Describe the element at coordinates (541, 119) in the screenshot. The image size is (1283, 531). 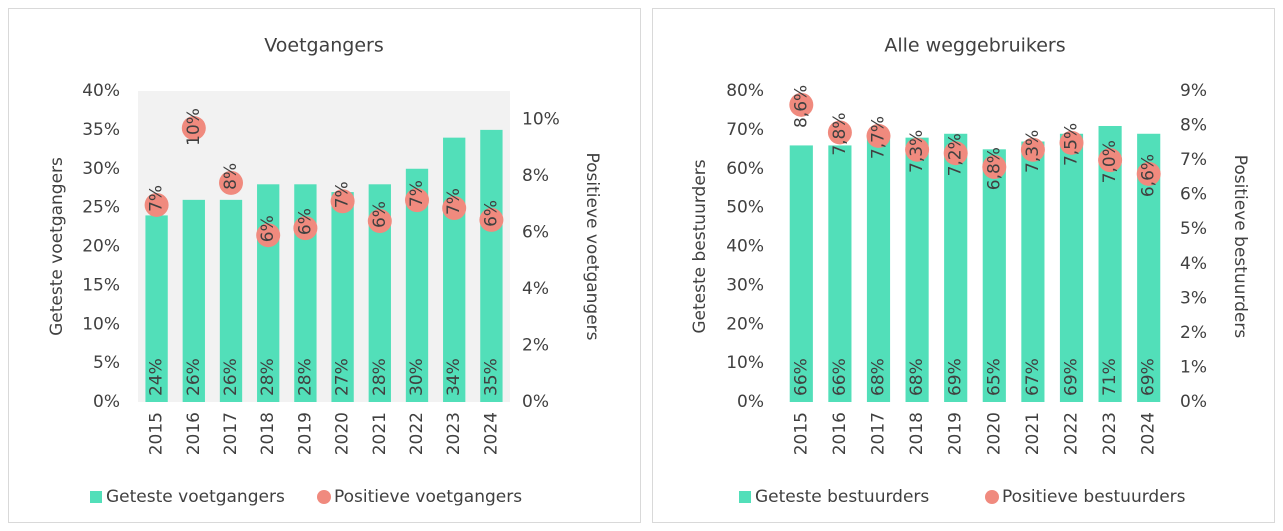
I see `y2-tick-label: 10%` at that location.